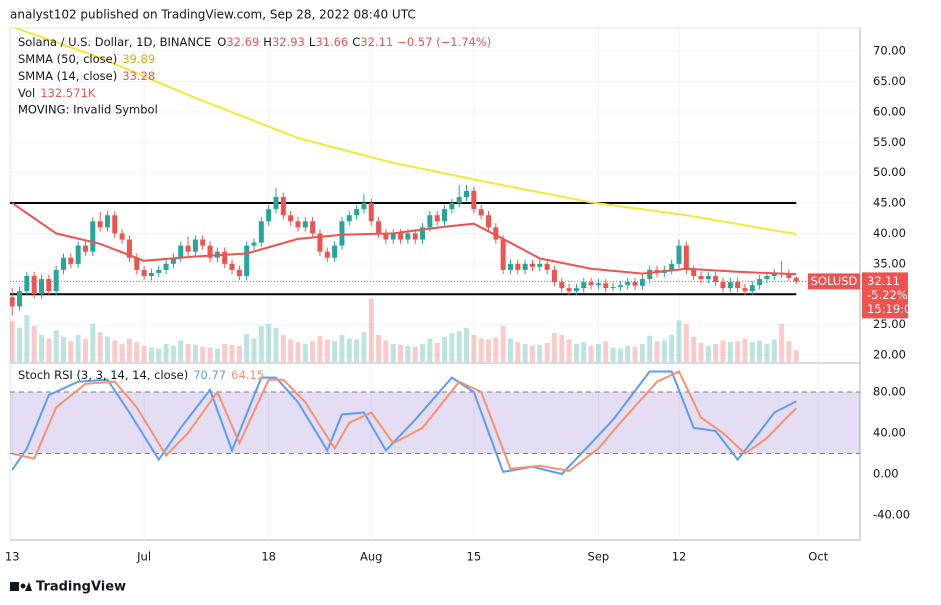  Describe the element at coordinates (889, 172) in the screenshot. I see `y-tick-label: 50.00` at that location.